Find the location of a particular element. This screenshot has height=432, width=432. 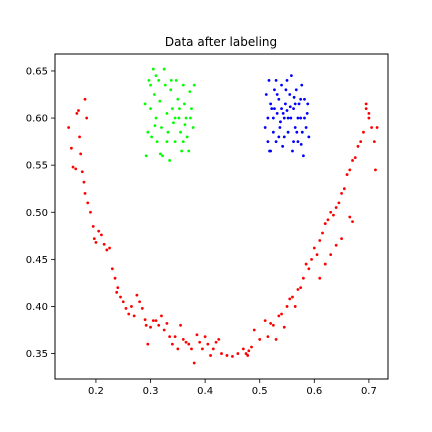

y-tick-label: 0.55 is located at coordinates (37, 166).